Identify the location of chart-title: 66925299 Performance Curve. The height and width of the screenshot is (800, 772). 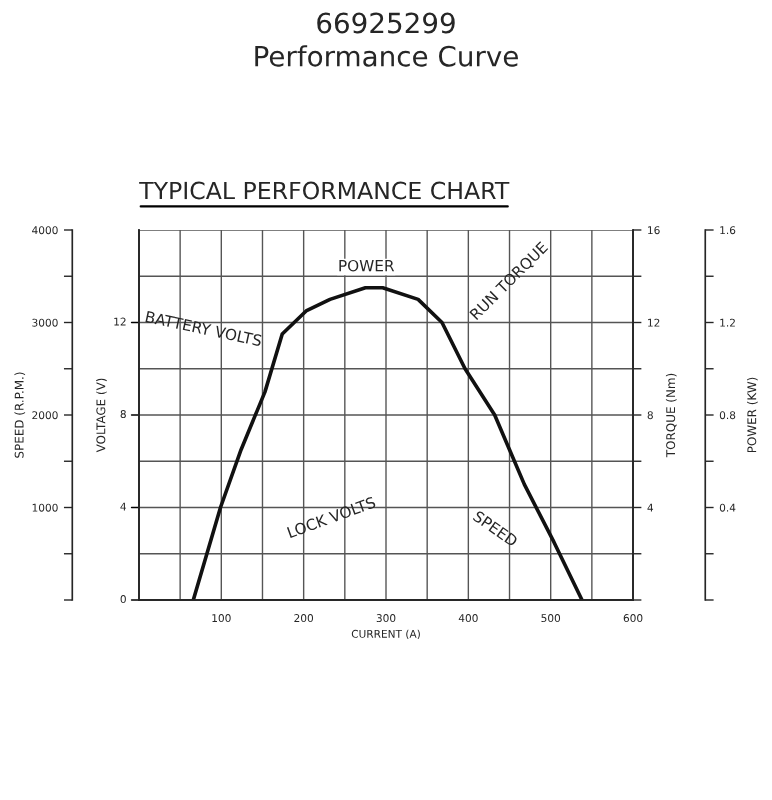
(386, 39).